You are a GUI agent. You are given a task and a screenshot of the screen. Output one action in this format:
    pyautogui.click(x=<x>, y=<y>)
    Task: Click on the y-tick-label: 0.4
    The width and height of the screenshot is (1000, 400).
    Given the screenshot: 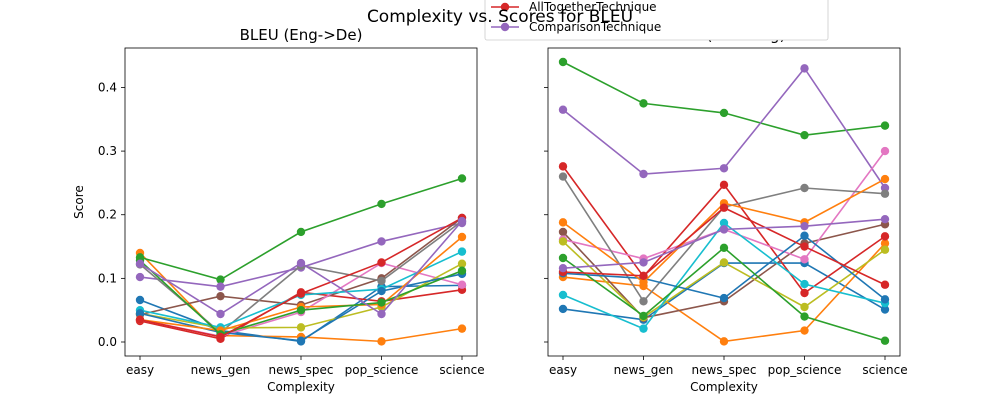 What is the action you would take?
    pyautogui.click(x=107, y=87)
    